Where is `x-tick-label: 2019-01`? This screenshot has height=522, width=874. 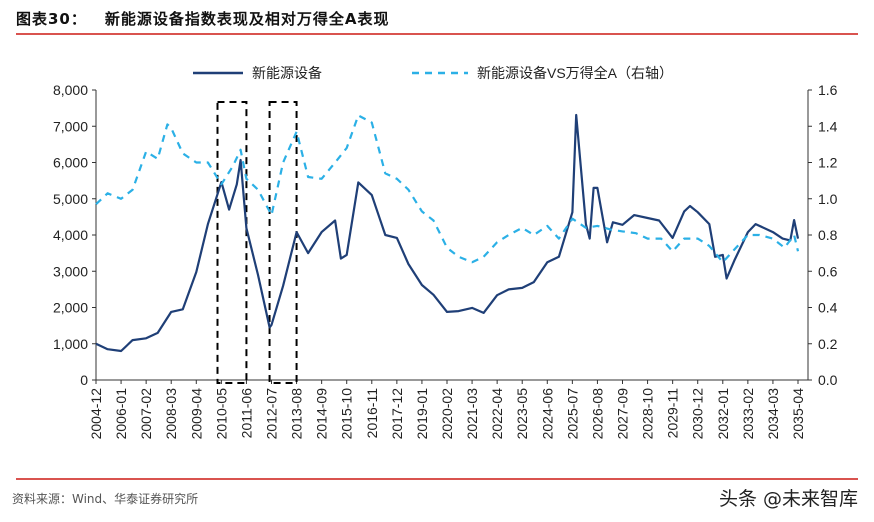 x-tick-label: 2019-01 is located at coordinates (422, 414).